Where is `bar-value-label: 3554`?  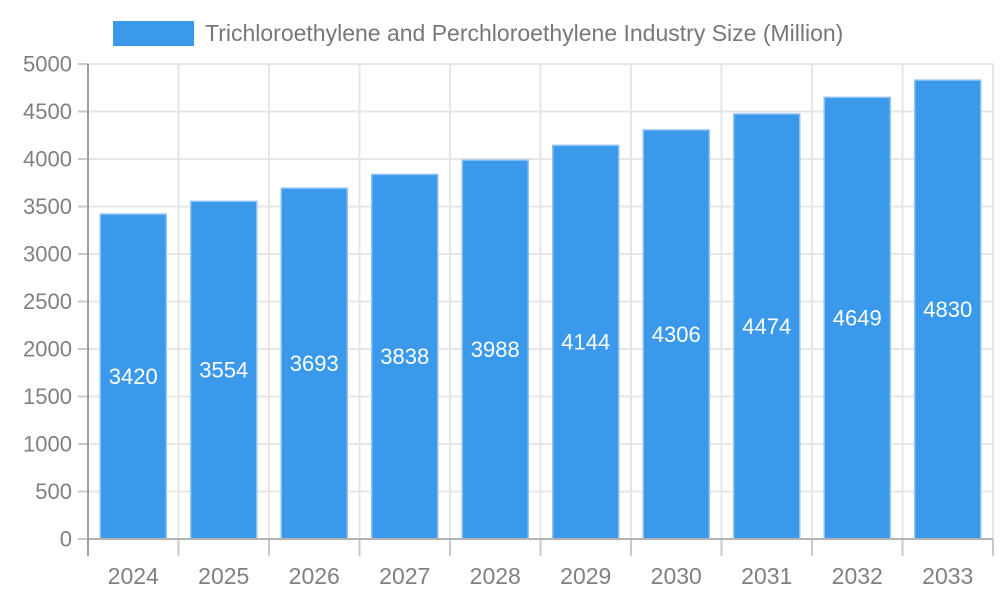 bar-value-label: 3554 is located at coordinates (223, 370).